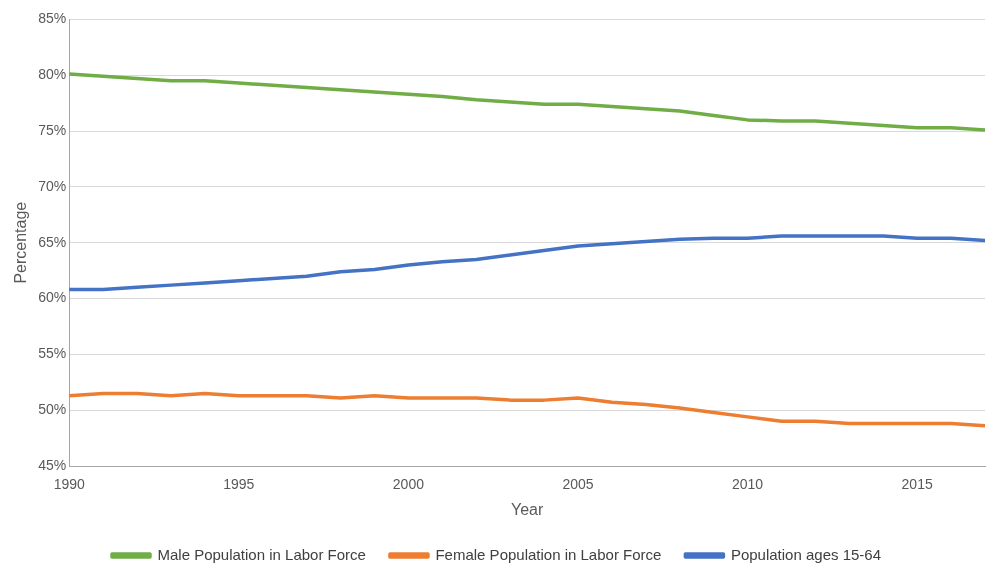 The height and width of the screenshot is (583, 1005). Describe the element at coordinates (52, 129) in the screenshot. I see `y-tick-label: 75%` at that location.